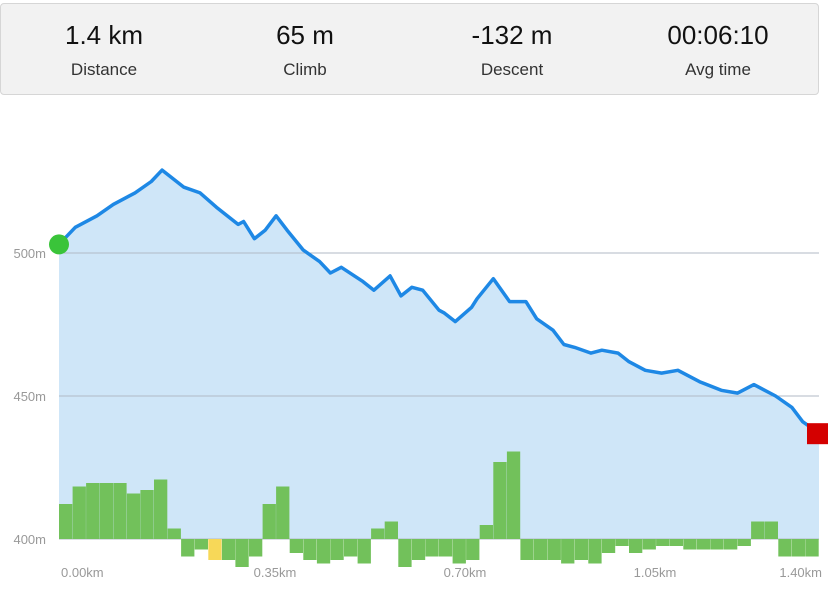 The height and width of the screenshot is (595, 838). I want to click on x-tick-label: 1.40km, so click(800, 572).